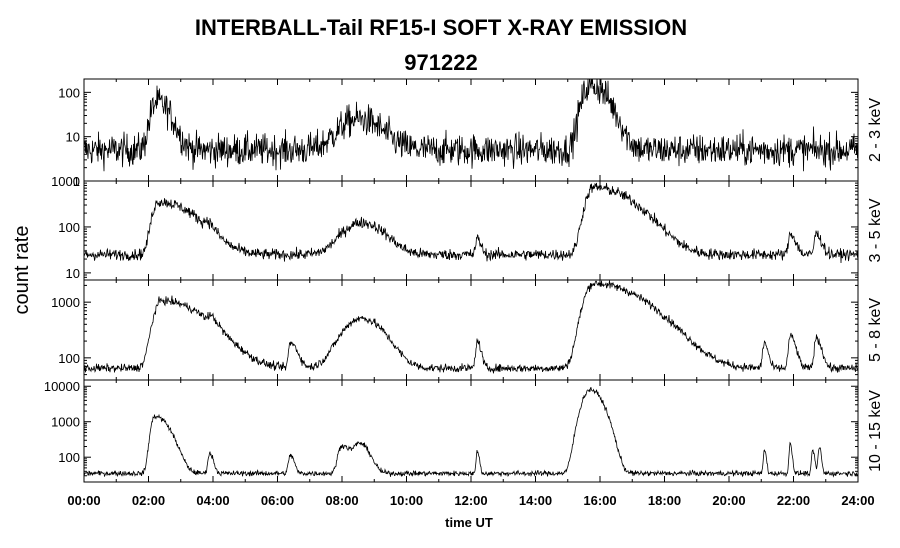 The width and height of the screenshot is (900, 548). Describe the element at coordinates (341, 500) in the screenshot. I see `x-tick-label: 08:00` at that location.